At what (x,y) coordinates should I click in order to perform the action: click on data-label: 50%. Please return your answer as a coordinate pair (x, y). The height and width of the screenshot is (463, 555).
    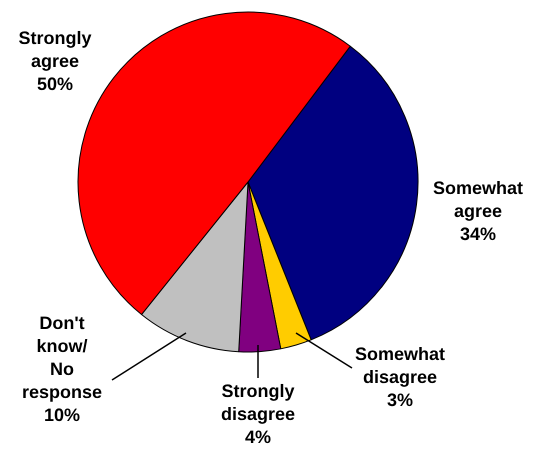
    Looking at the image, I should click on (55, 84).